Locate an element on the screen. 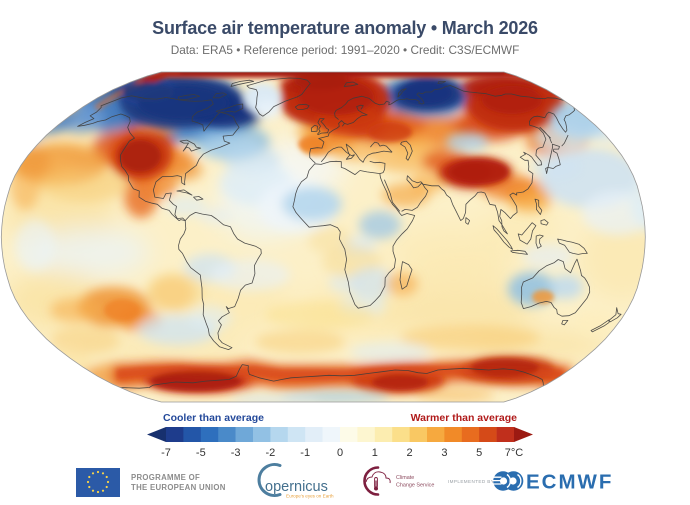 This screenshot has height=505, width=690. svg-text: Cooler than average is located at coordinates (213, 418).